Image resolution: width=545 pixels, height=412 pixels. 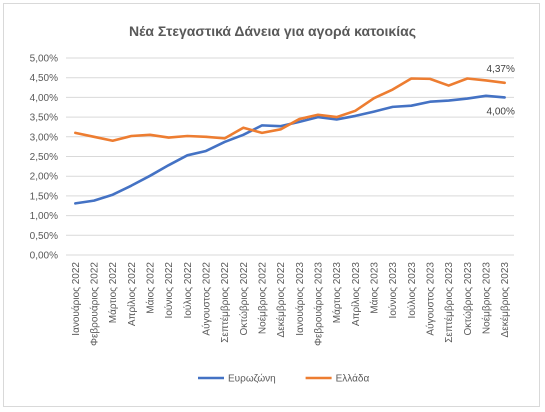 What do you see at coordinates (169, 290) in the screenshot?
I see `x-tick-label: Ιούνιος 2022` at bounding box center [169, 290].